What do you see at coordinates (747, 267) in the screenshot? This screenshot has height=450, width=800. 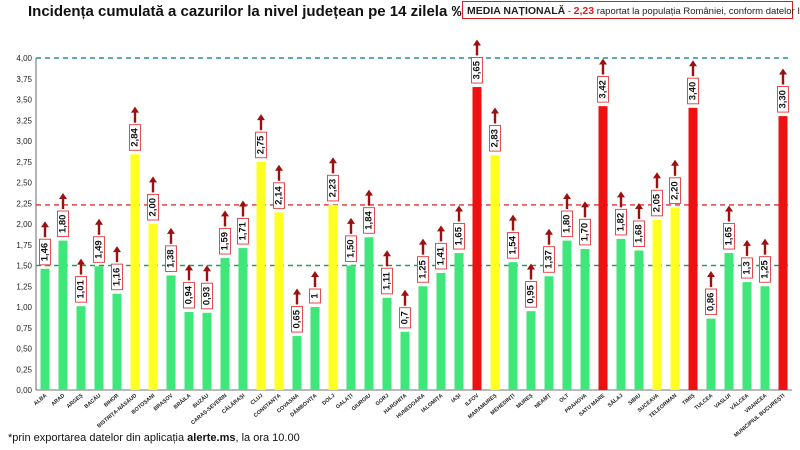 I see `value-label: 1,3` at bounding box center [747, 267].